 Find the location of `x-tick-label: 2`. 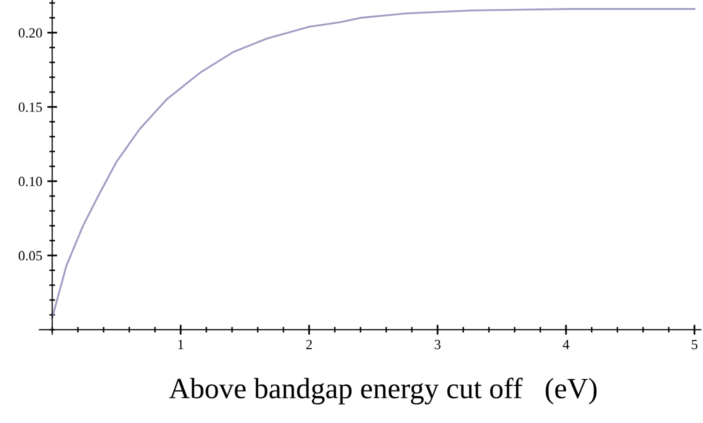

x-tick-label: 2 is located at coordinates (309, 345).